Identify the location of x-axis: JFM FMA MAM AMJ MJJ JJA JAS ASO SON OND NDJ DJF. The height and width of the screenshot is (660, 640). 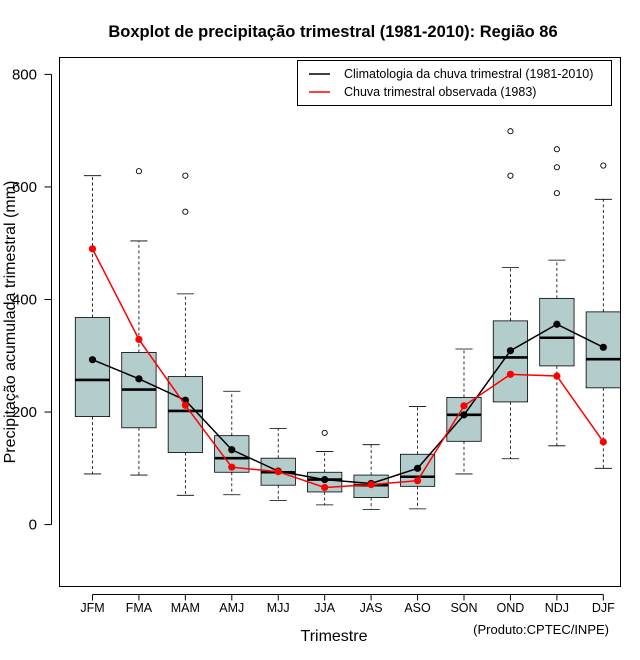
(347, 604).